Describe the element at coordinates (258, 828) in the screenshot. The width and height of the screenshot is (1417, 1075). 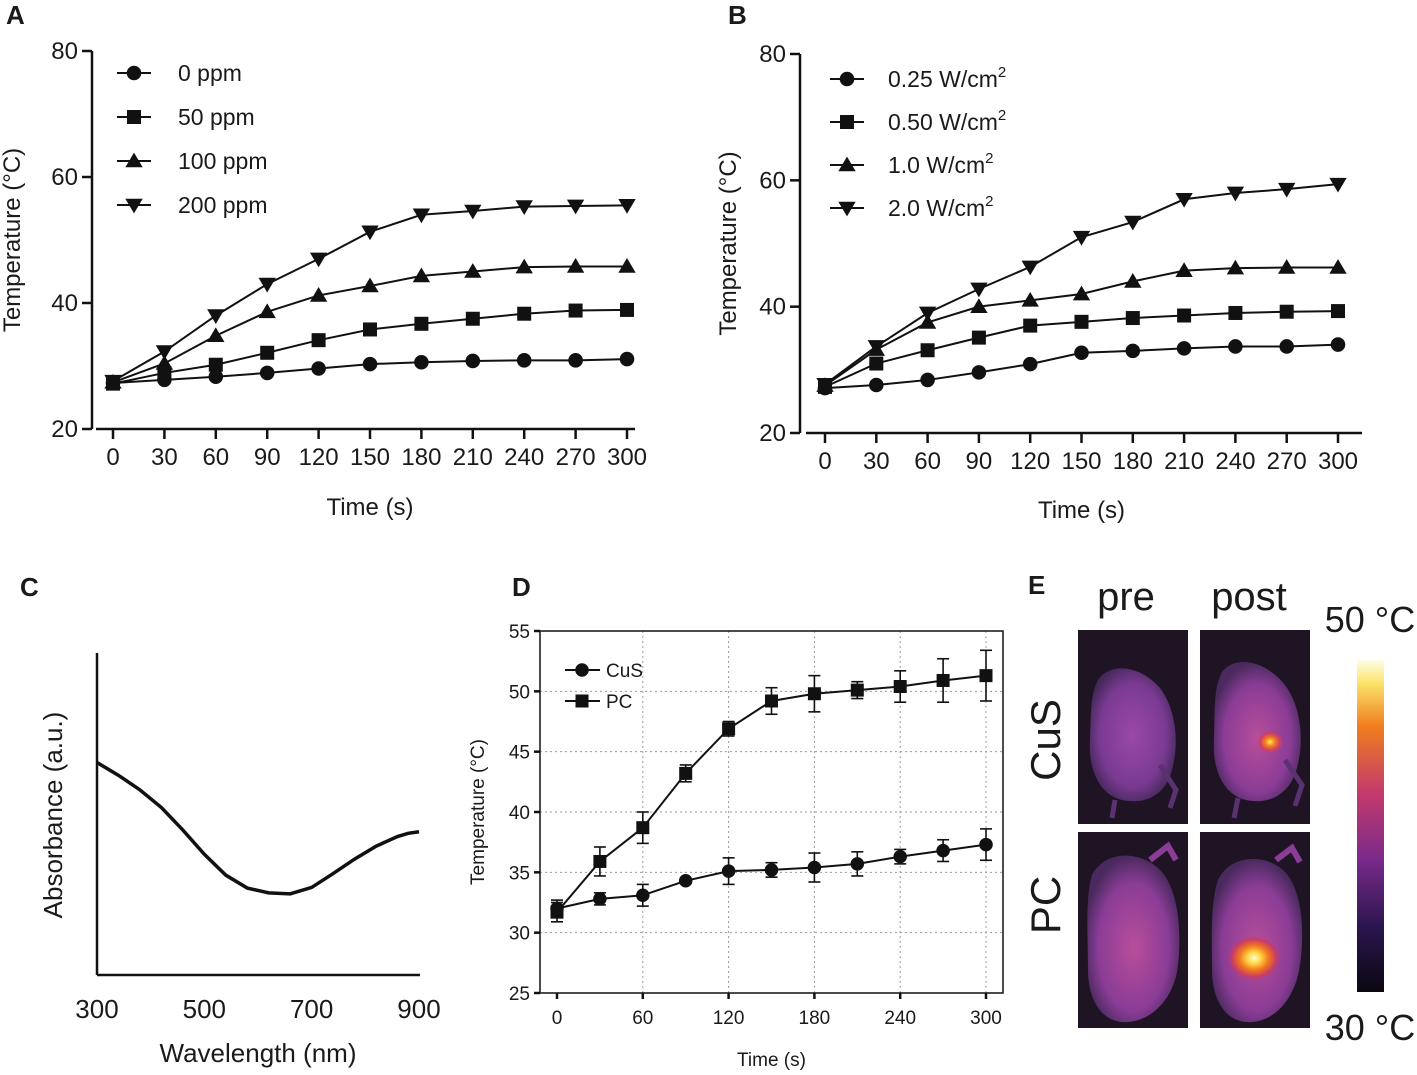
I see `absorbance-curve` at that location.